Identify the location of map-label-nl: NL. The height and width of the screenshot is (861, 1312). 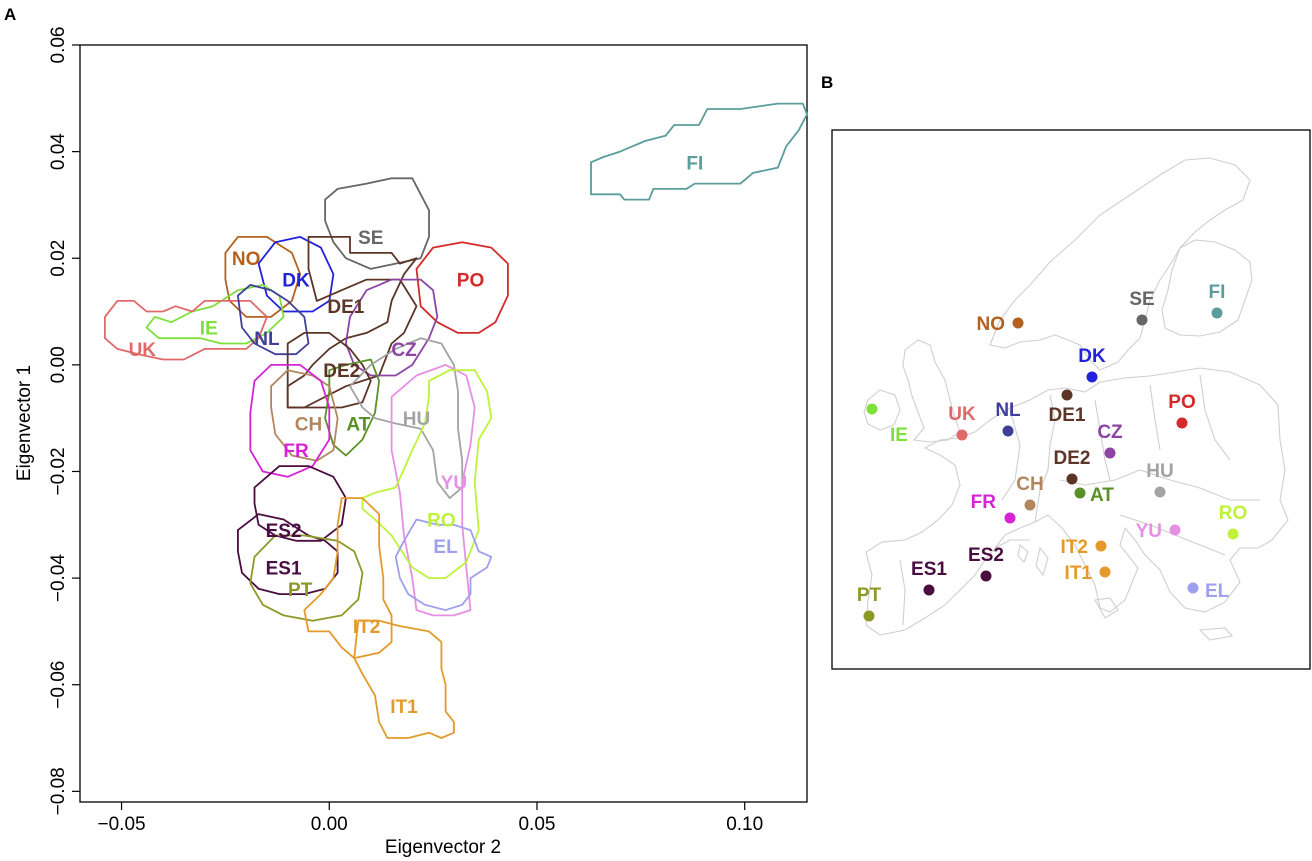
(1008, 410).